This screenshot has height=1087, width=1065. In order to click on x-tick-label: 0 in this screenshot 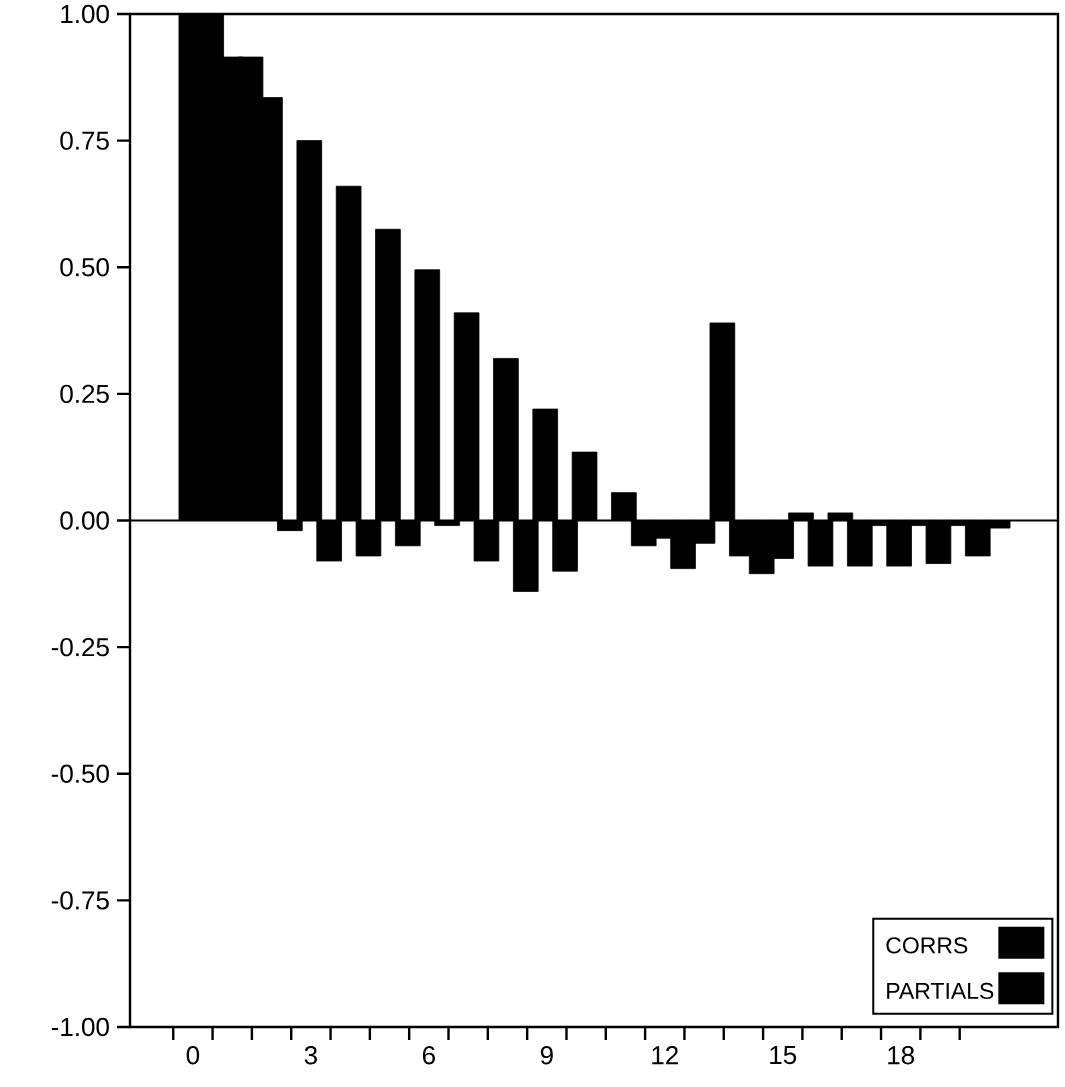, I will do `click(193, 1055)`.